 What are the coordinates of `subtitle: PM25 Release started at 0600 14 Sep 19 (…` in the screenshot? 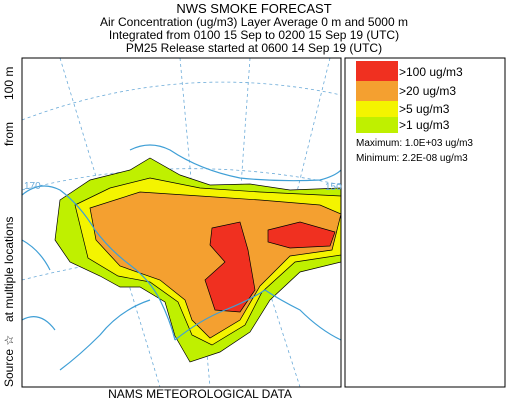 It's located at (254, 48).